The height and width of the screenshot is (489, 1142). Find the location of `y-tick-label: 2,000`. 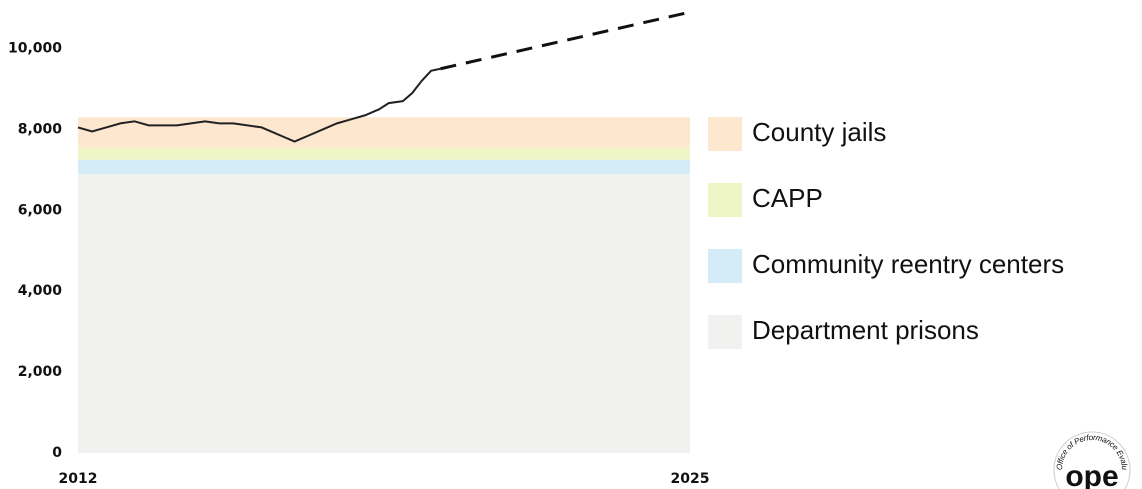

y-tick-label: 2,000 is located at coordinates (40, 372).